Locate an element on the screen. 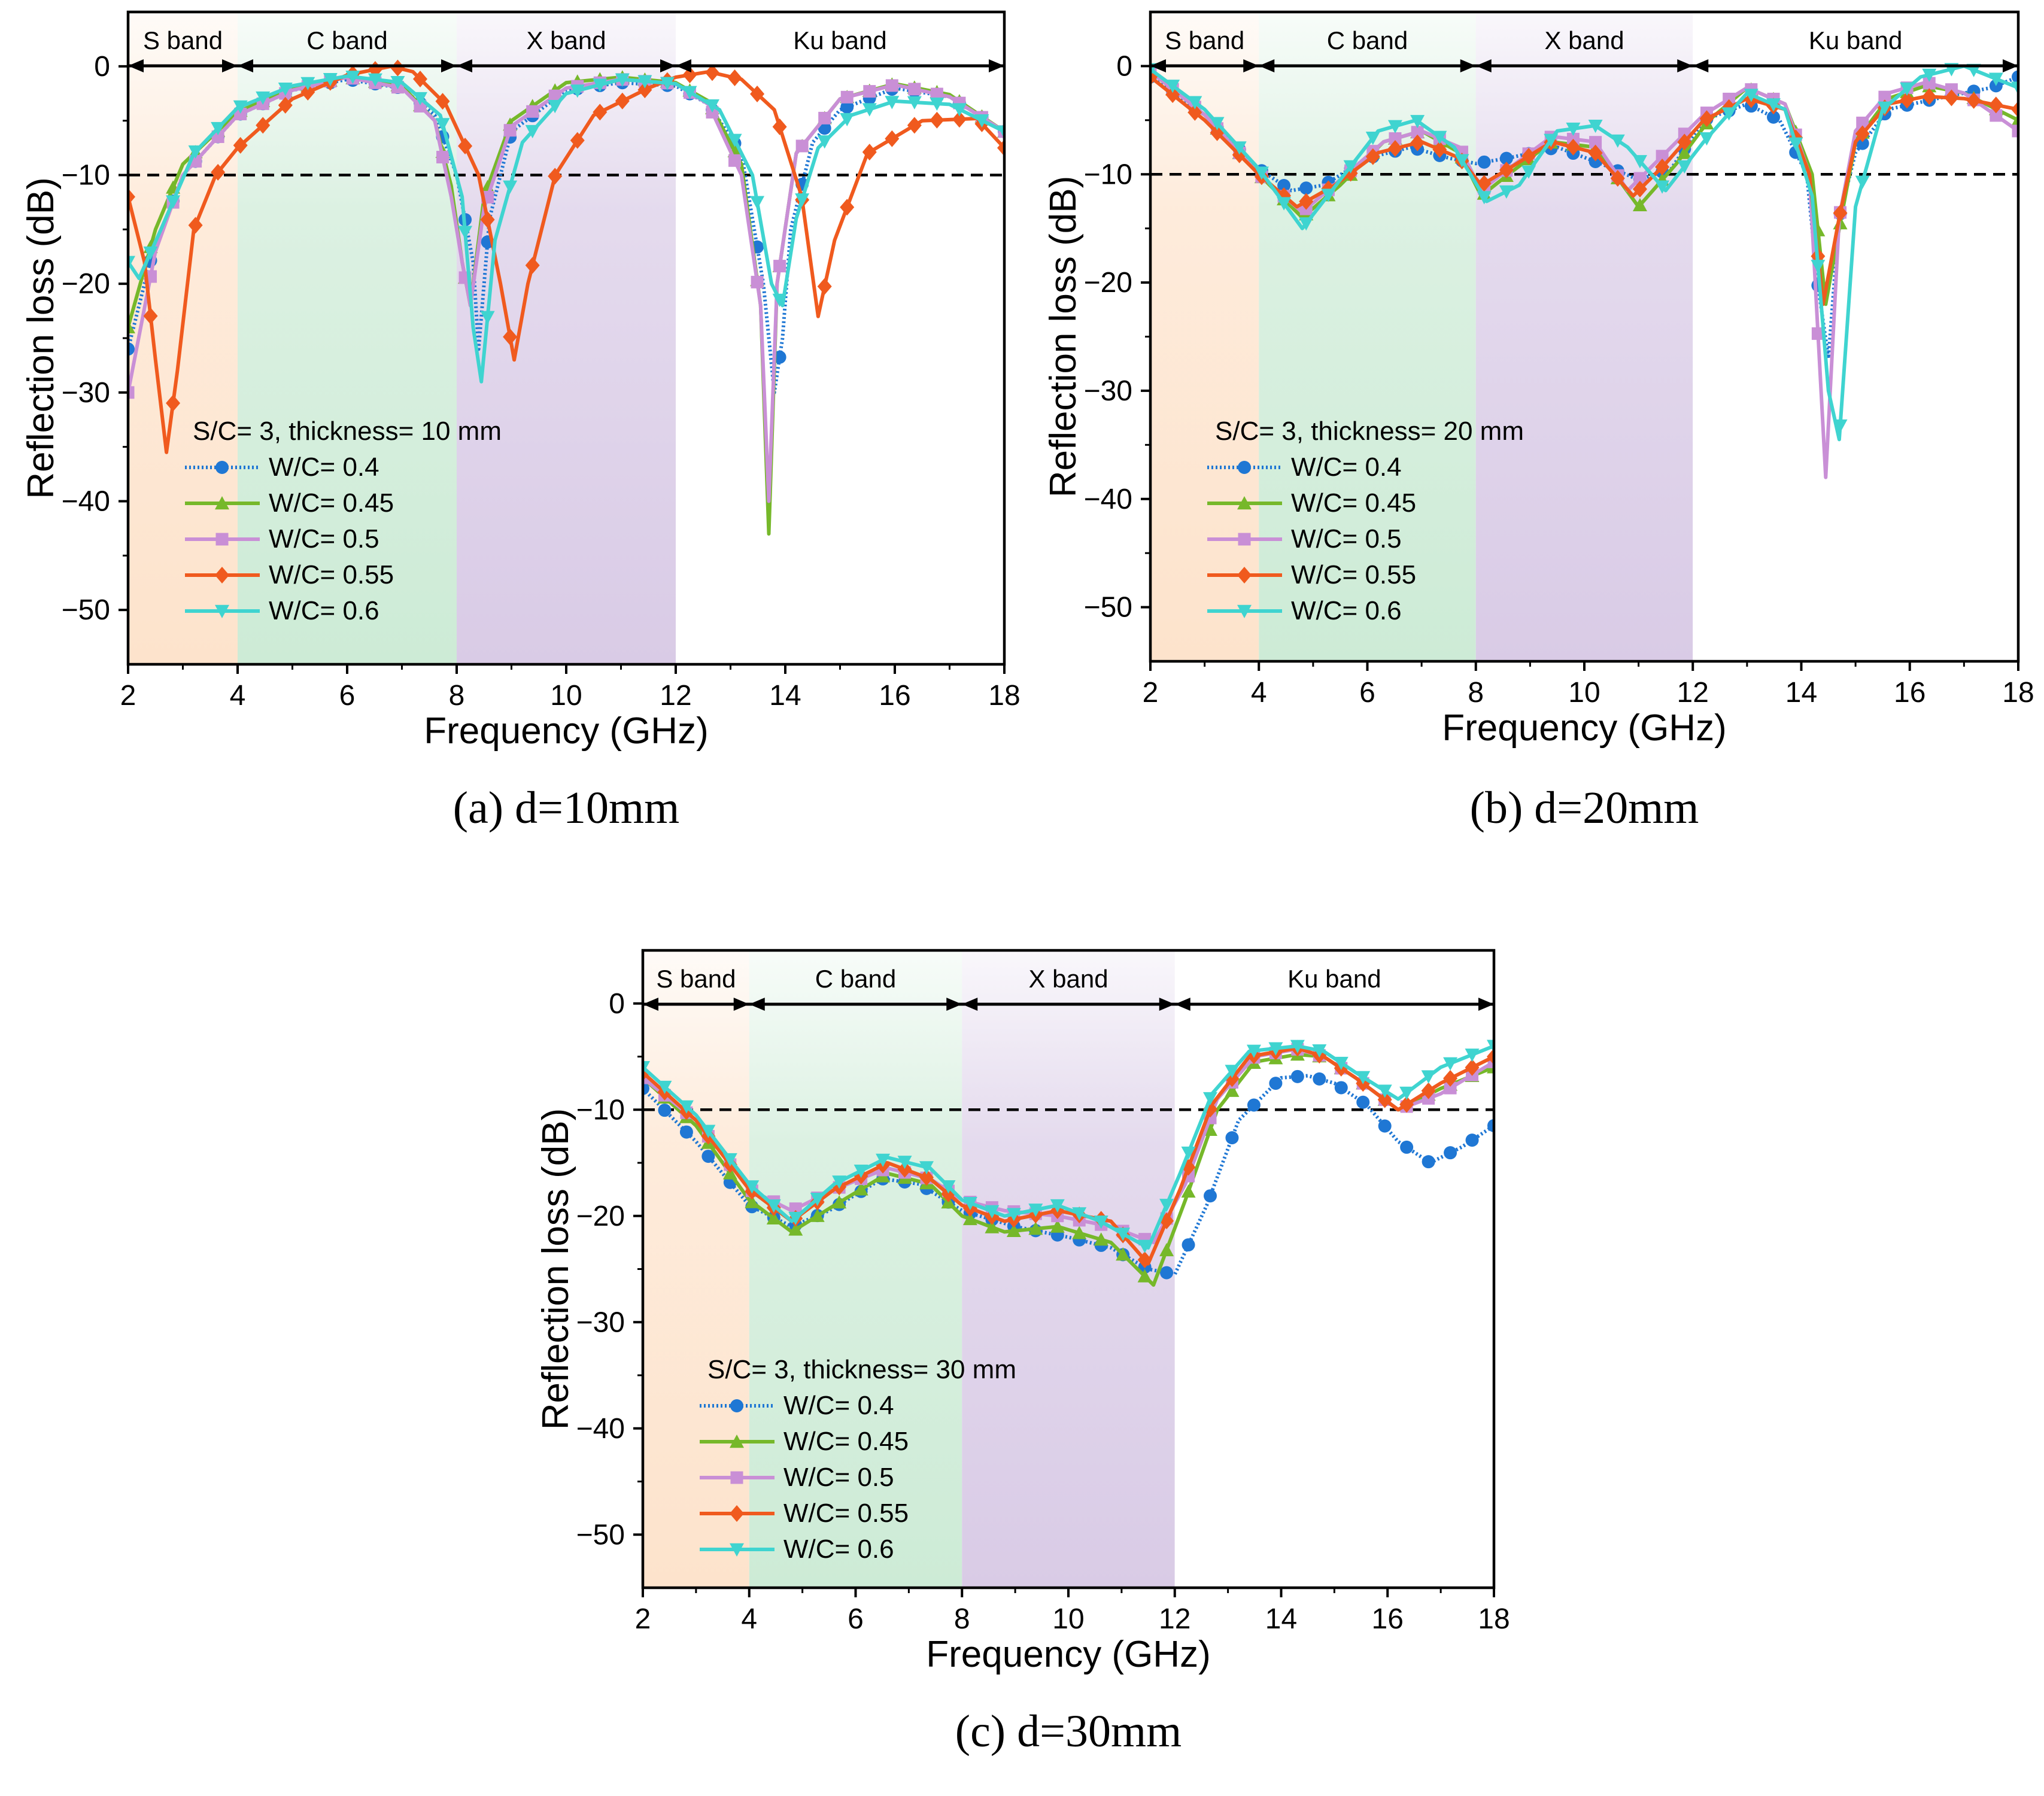  band-label: X band is located at coordinates (1068, 979).